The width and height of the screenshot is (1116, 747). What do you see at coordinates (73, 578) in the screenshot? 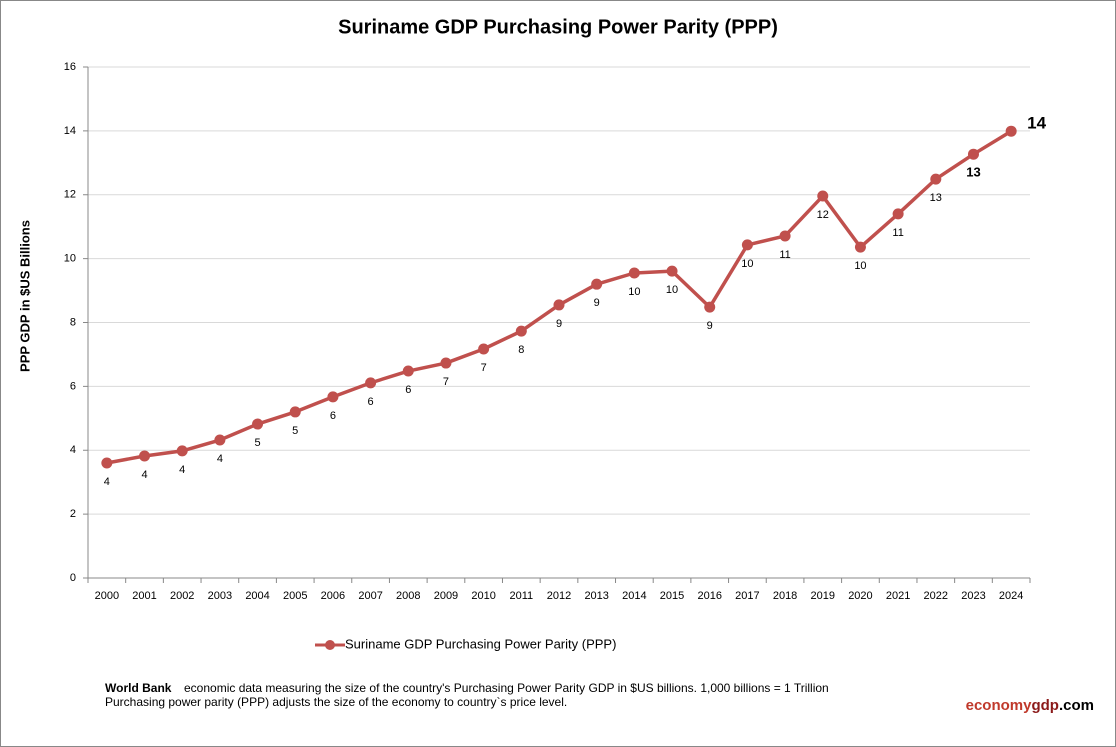
I see `y-tick-label: 0` at bounding box center [73, 578].